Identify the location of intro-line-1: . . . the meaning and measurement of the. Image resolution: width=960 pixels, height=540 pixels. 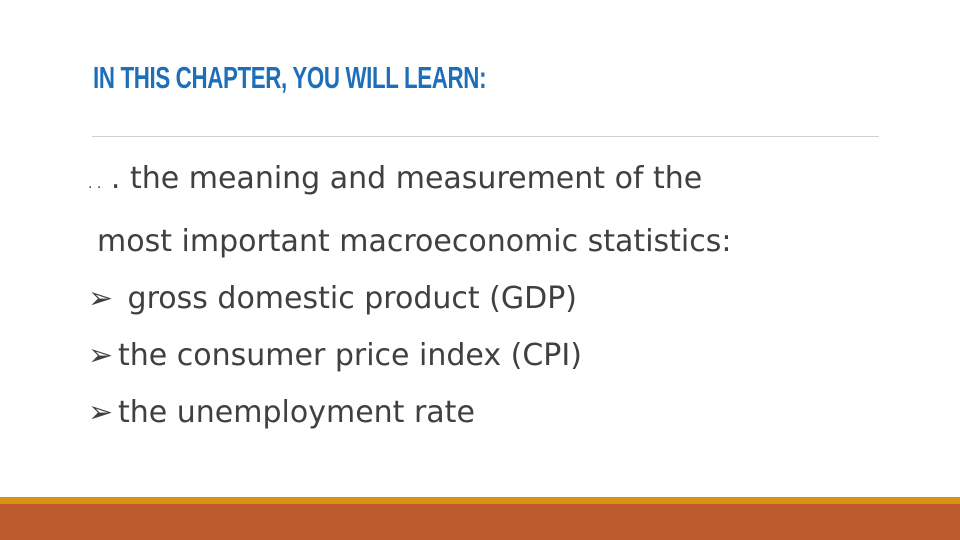
(409, 181).